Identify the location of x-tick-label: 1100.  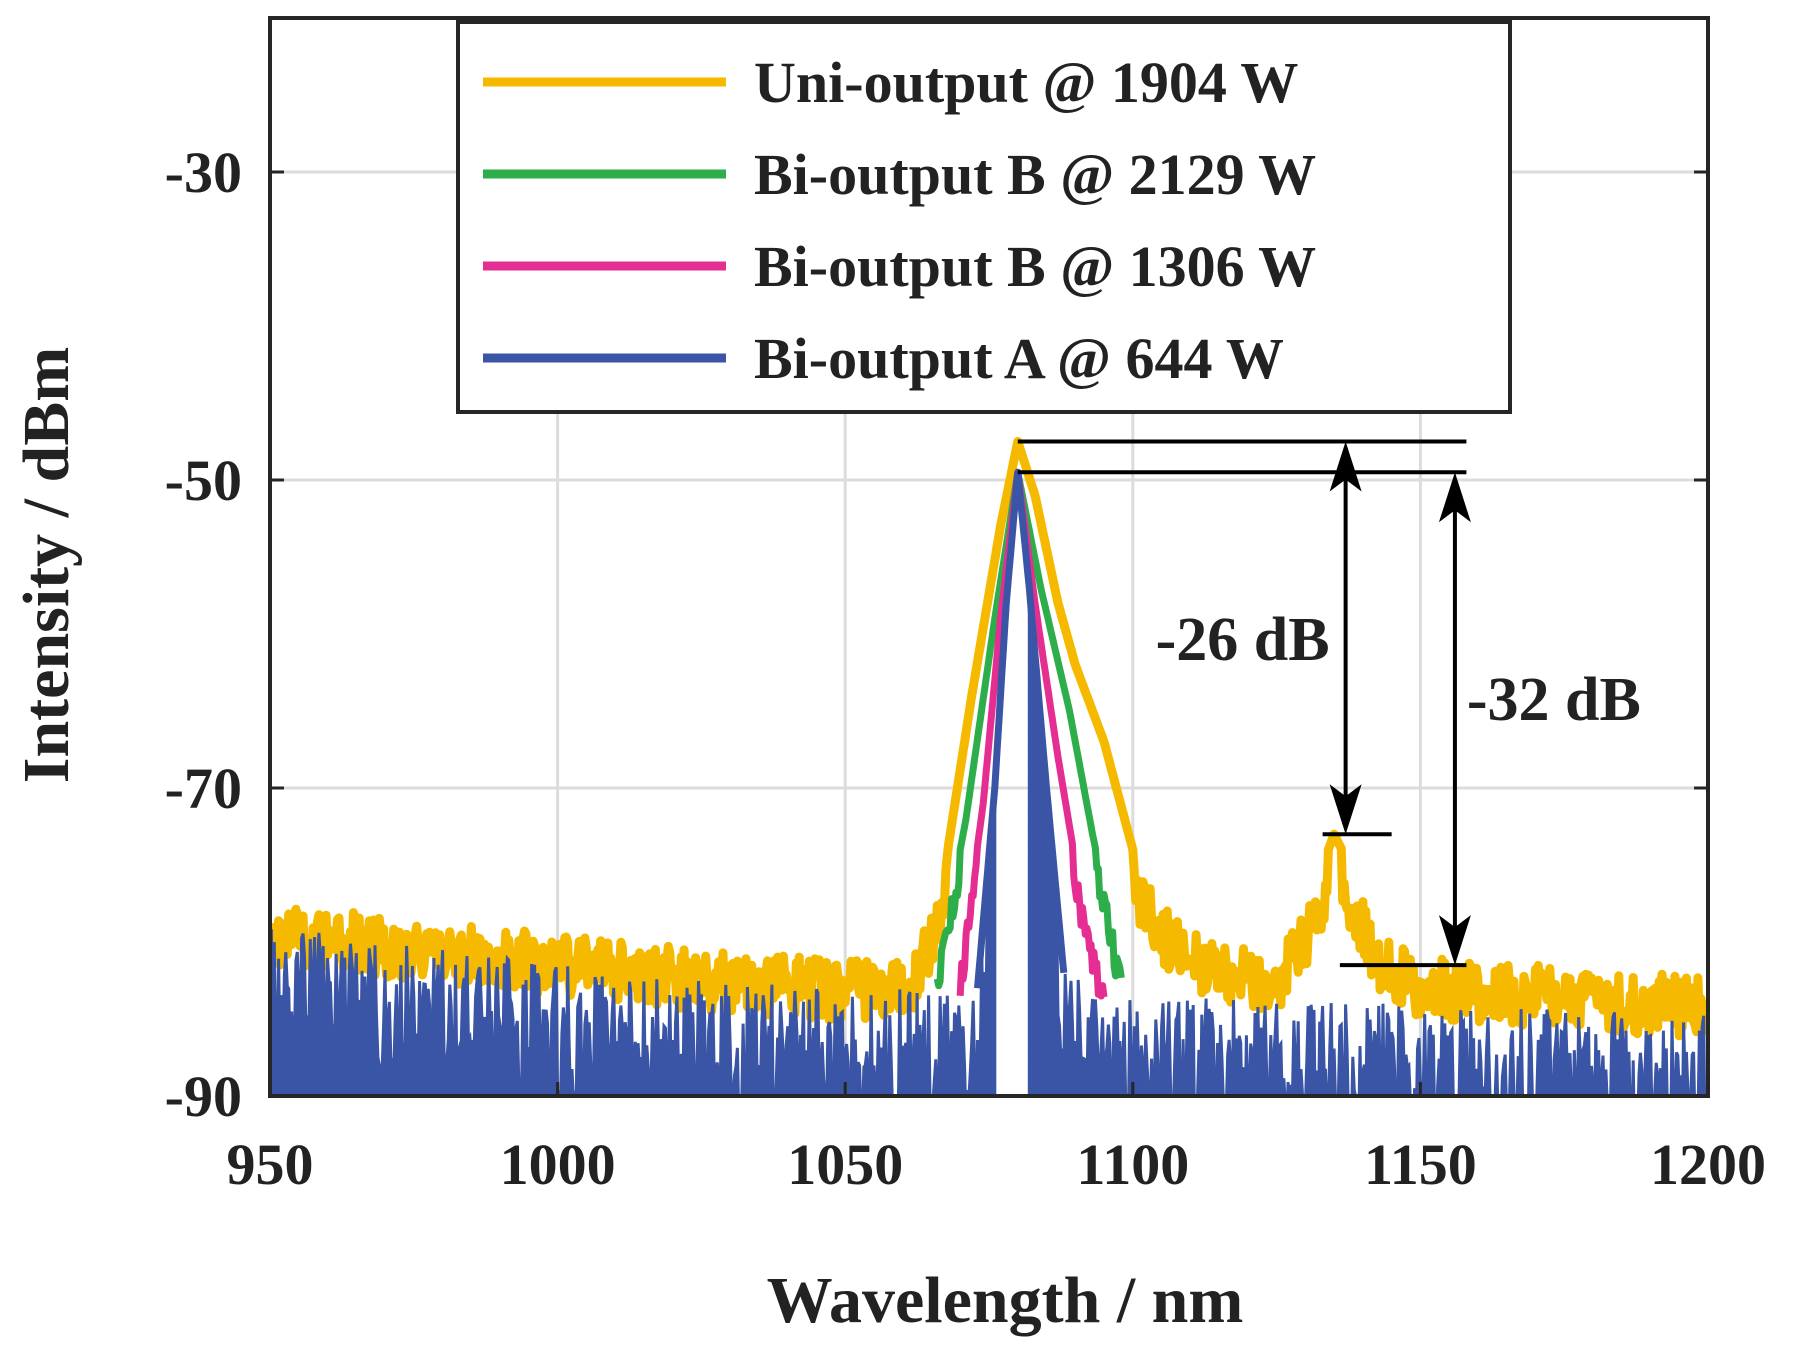
(1132, 1164).